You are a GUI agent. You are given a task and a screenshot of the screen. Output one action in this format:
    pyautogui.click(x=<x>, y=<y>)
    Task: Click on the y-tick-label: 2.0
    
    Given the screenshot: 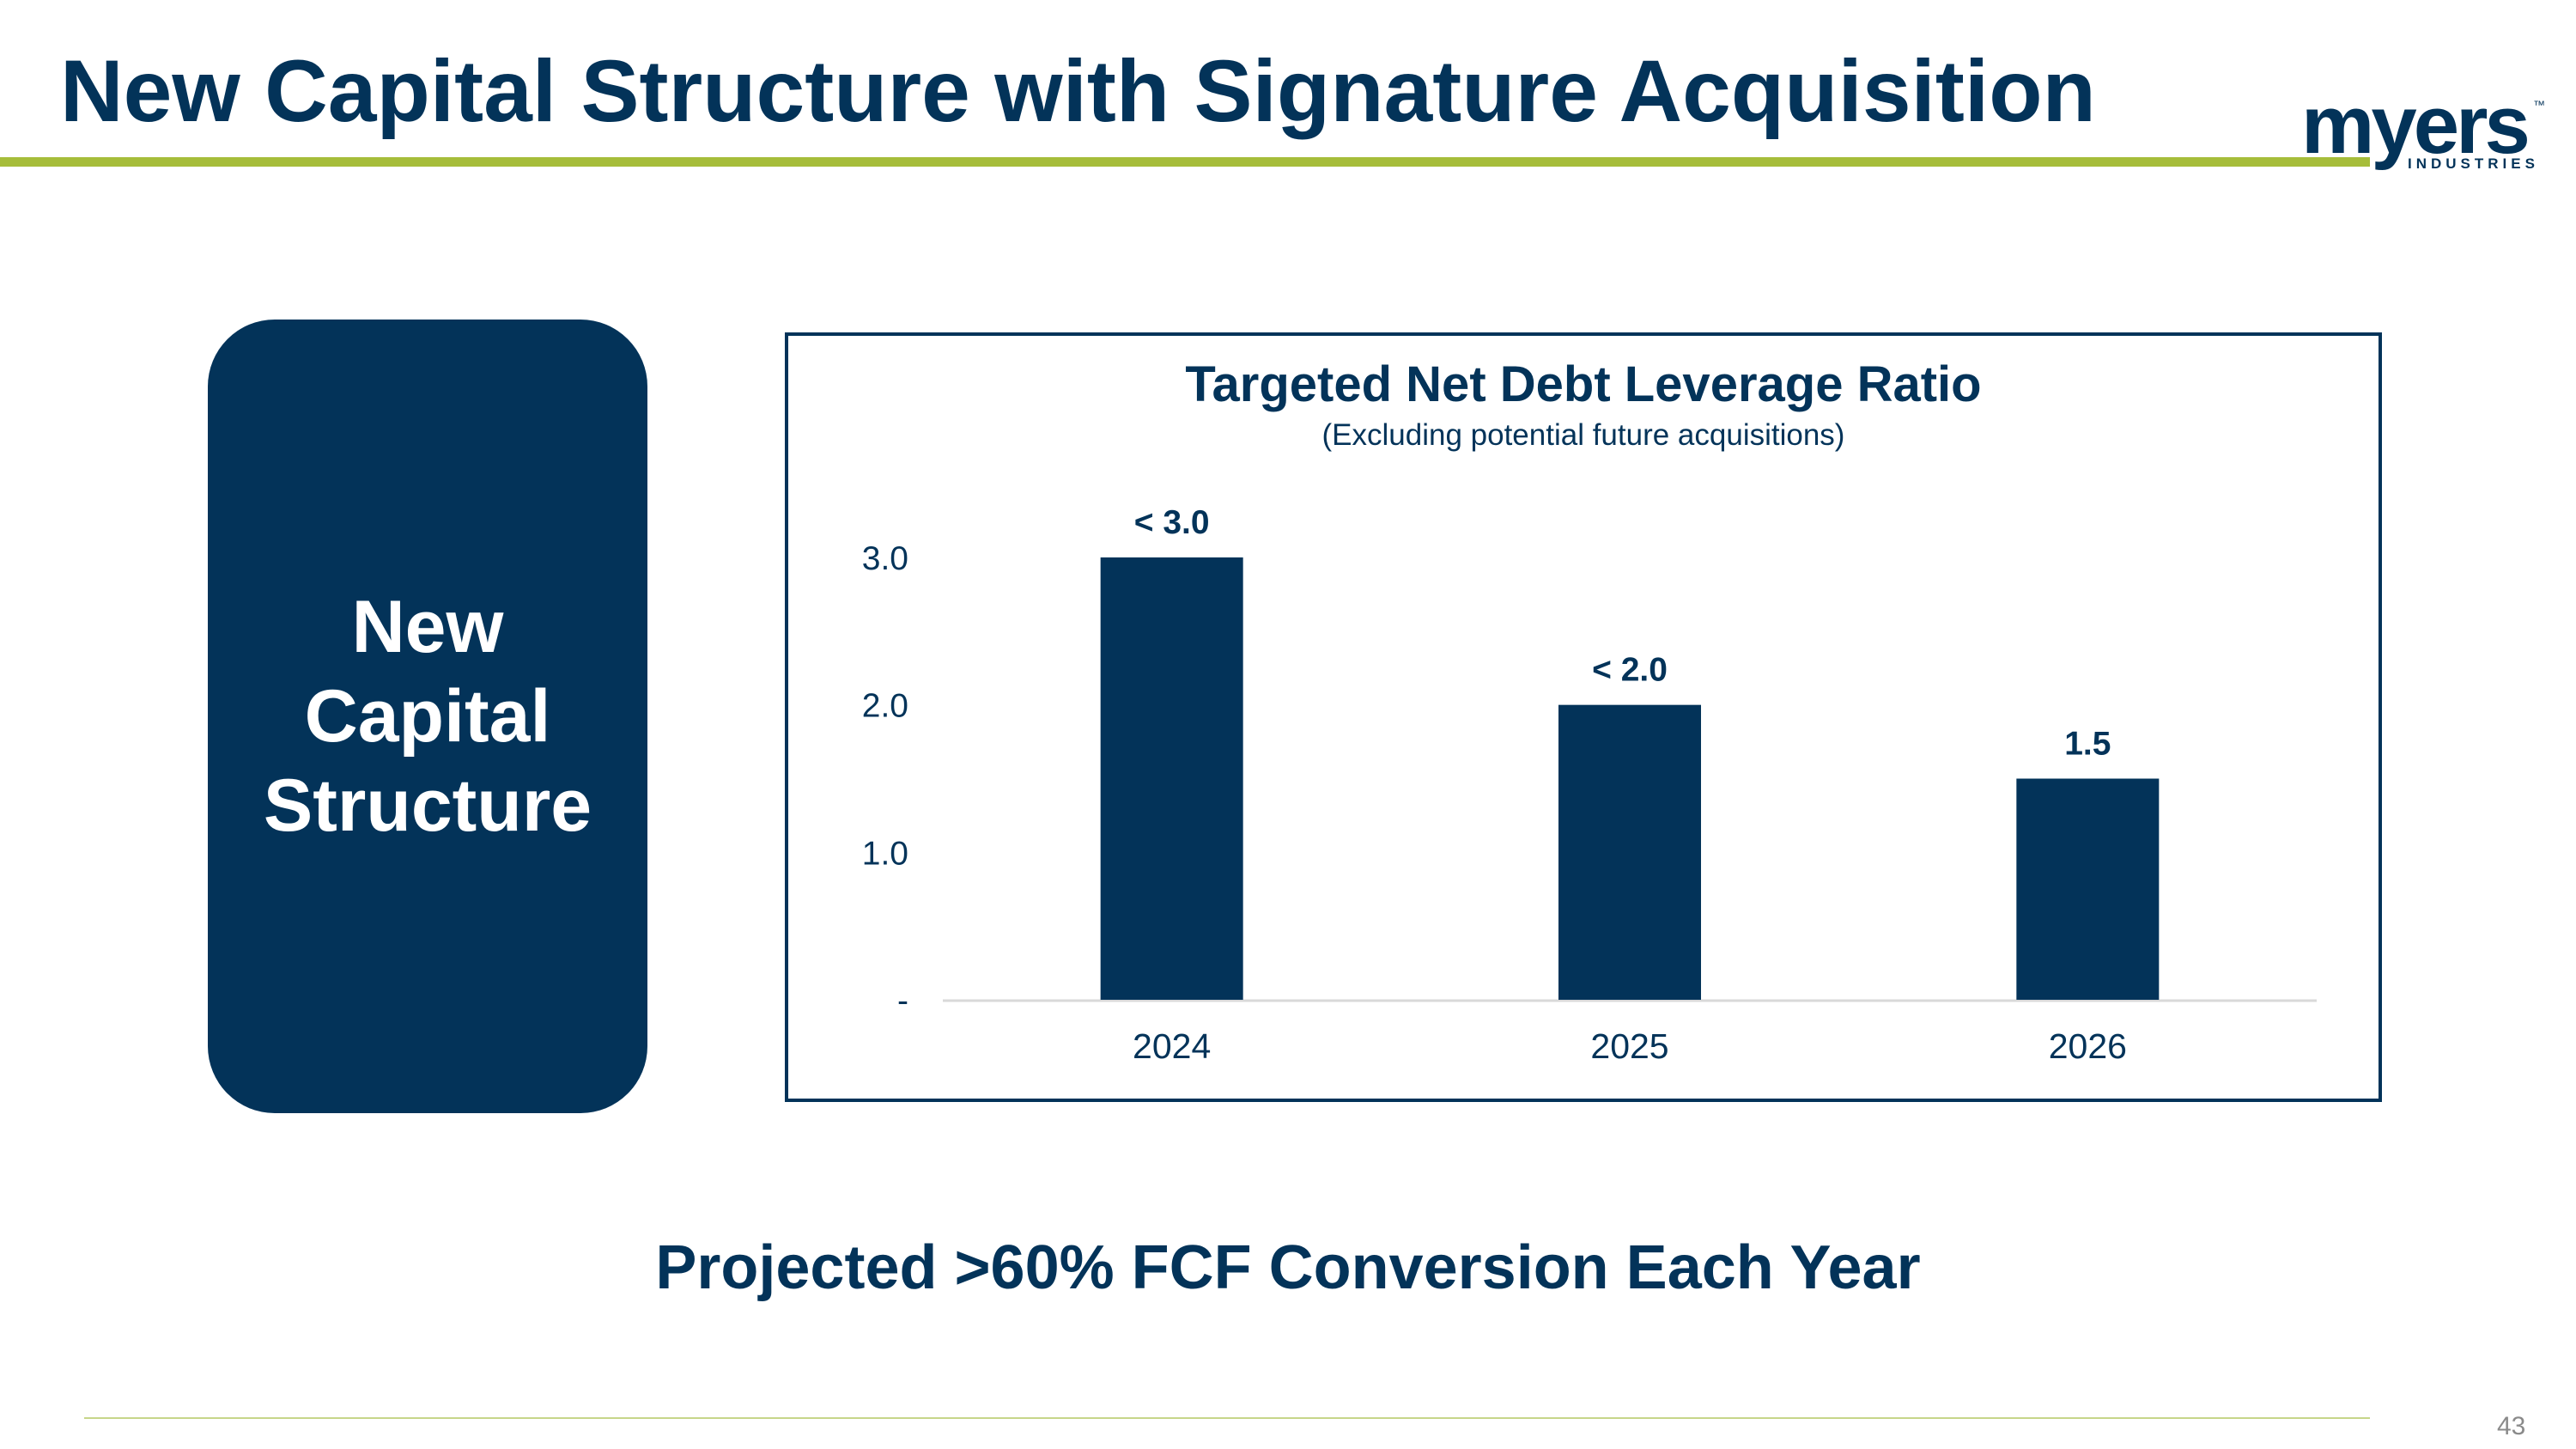 What is the action you would take?
    pyautogui.click(x=885, y=706)
    